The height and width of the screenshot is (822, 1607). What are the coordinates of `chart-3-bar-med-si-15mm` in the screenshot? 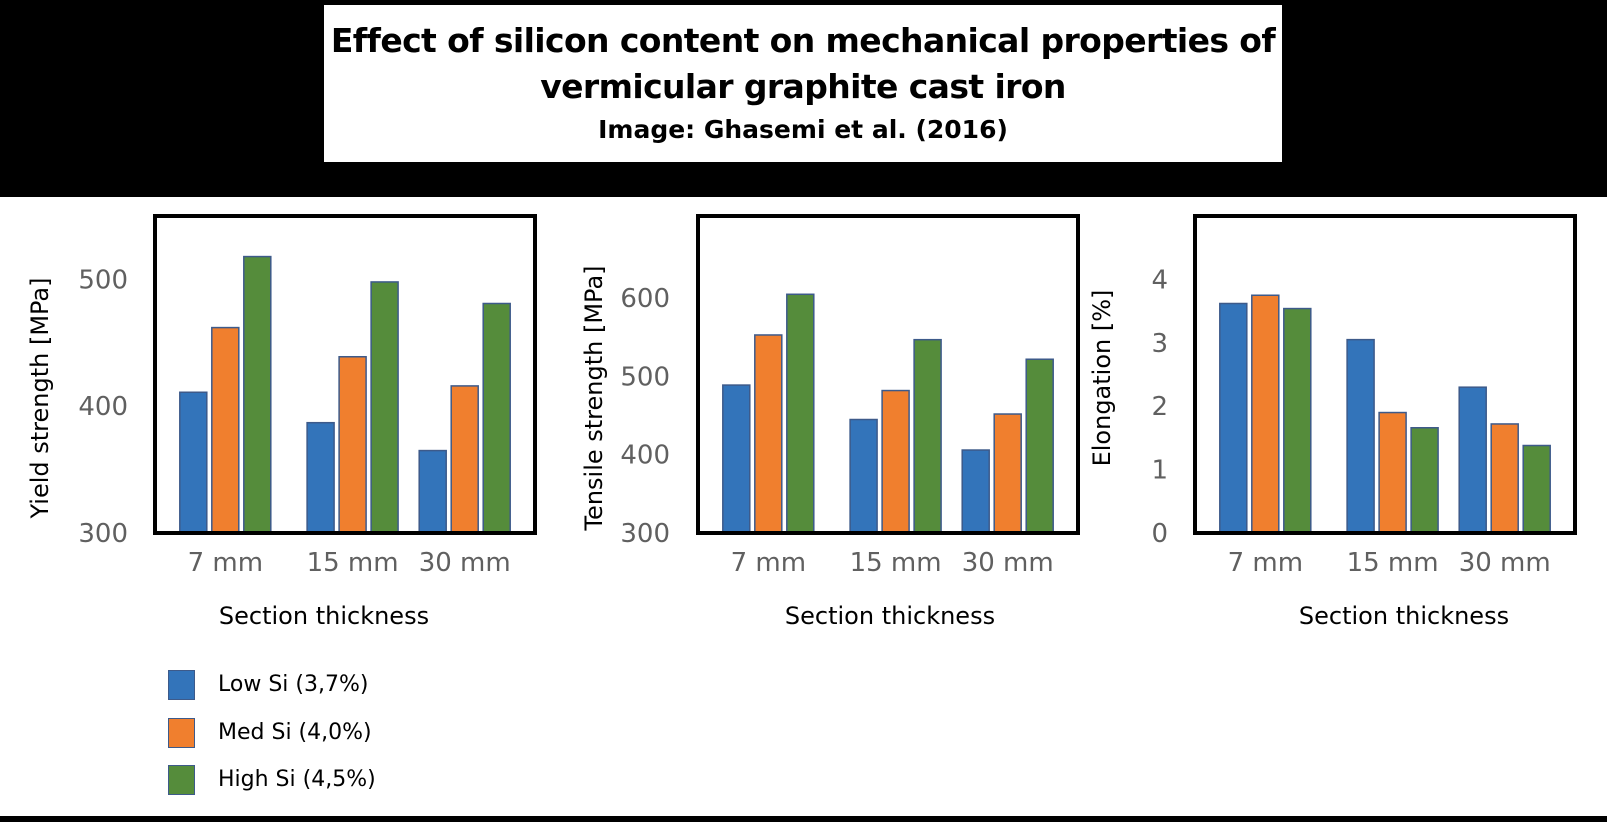 It's located at (1392, 472).